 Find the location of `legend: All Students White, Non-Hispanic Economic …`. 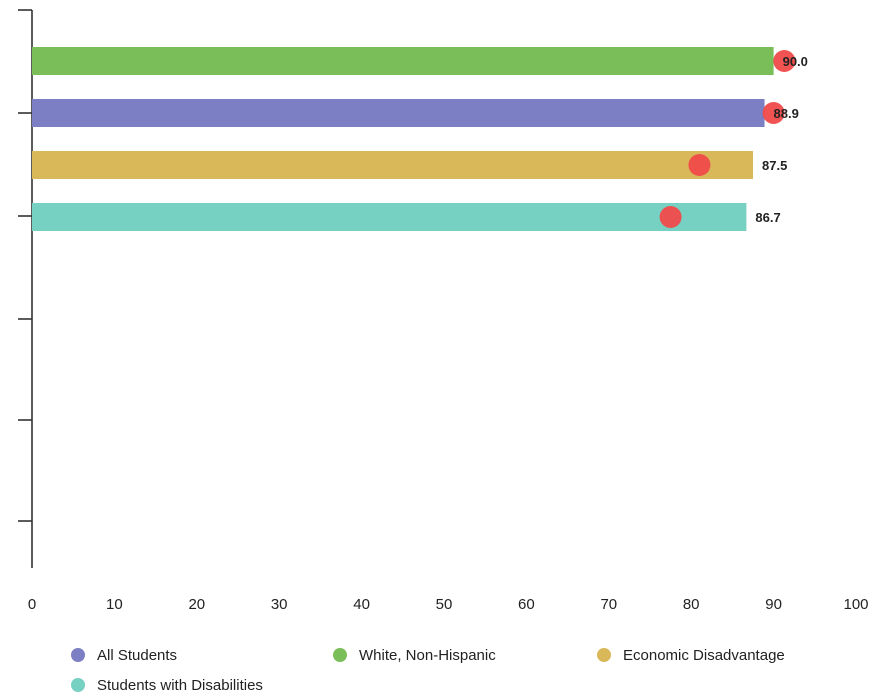

legend: All Students White, Non-Hispanic Economic … is located at coordinates (428, 670).